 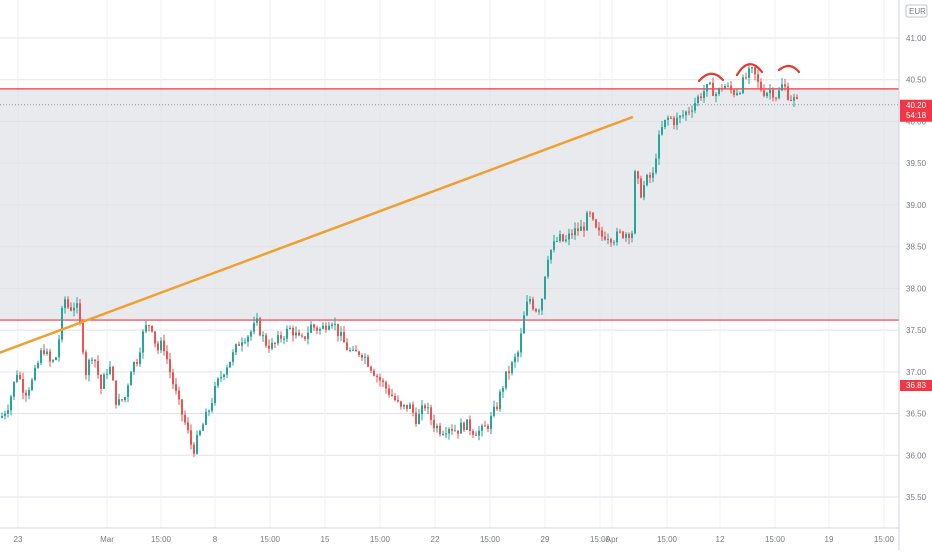 What do you see at coordinates (916, 385) in the screenshot?
I see `marker-price-value: 36.83` at bounding box center [916, 385].